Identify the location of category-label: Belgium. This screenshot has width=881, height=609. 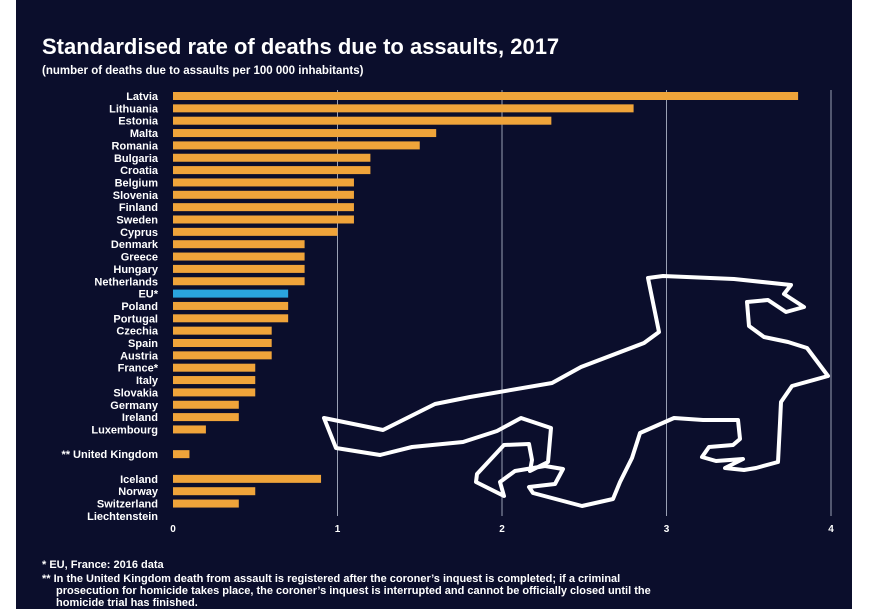
(137, 183).